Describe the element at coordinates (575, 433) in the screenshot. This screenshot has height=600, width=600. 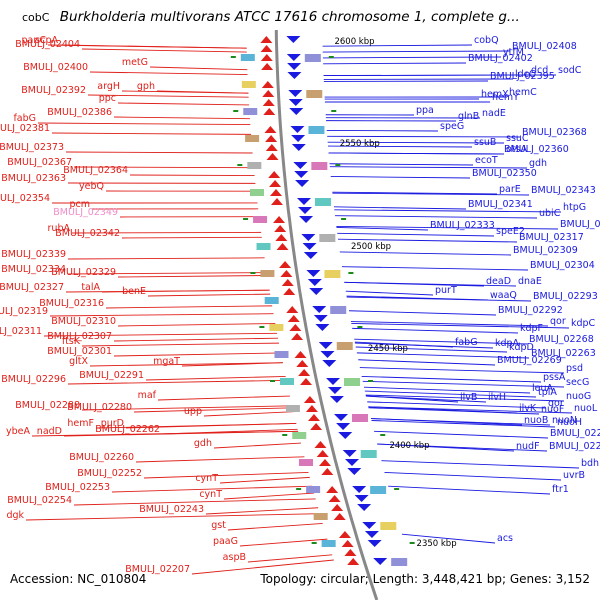
I see `gene-label-plus: BMULJ_02219` at that location.